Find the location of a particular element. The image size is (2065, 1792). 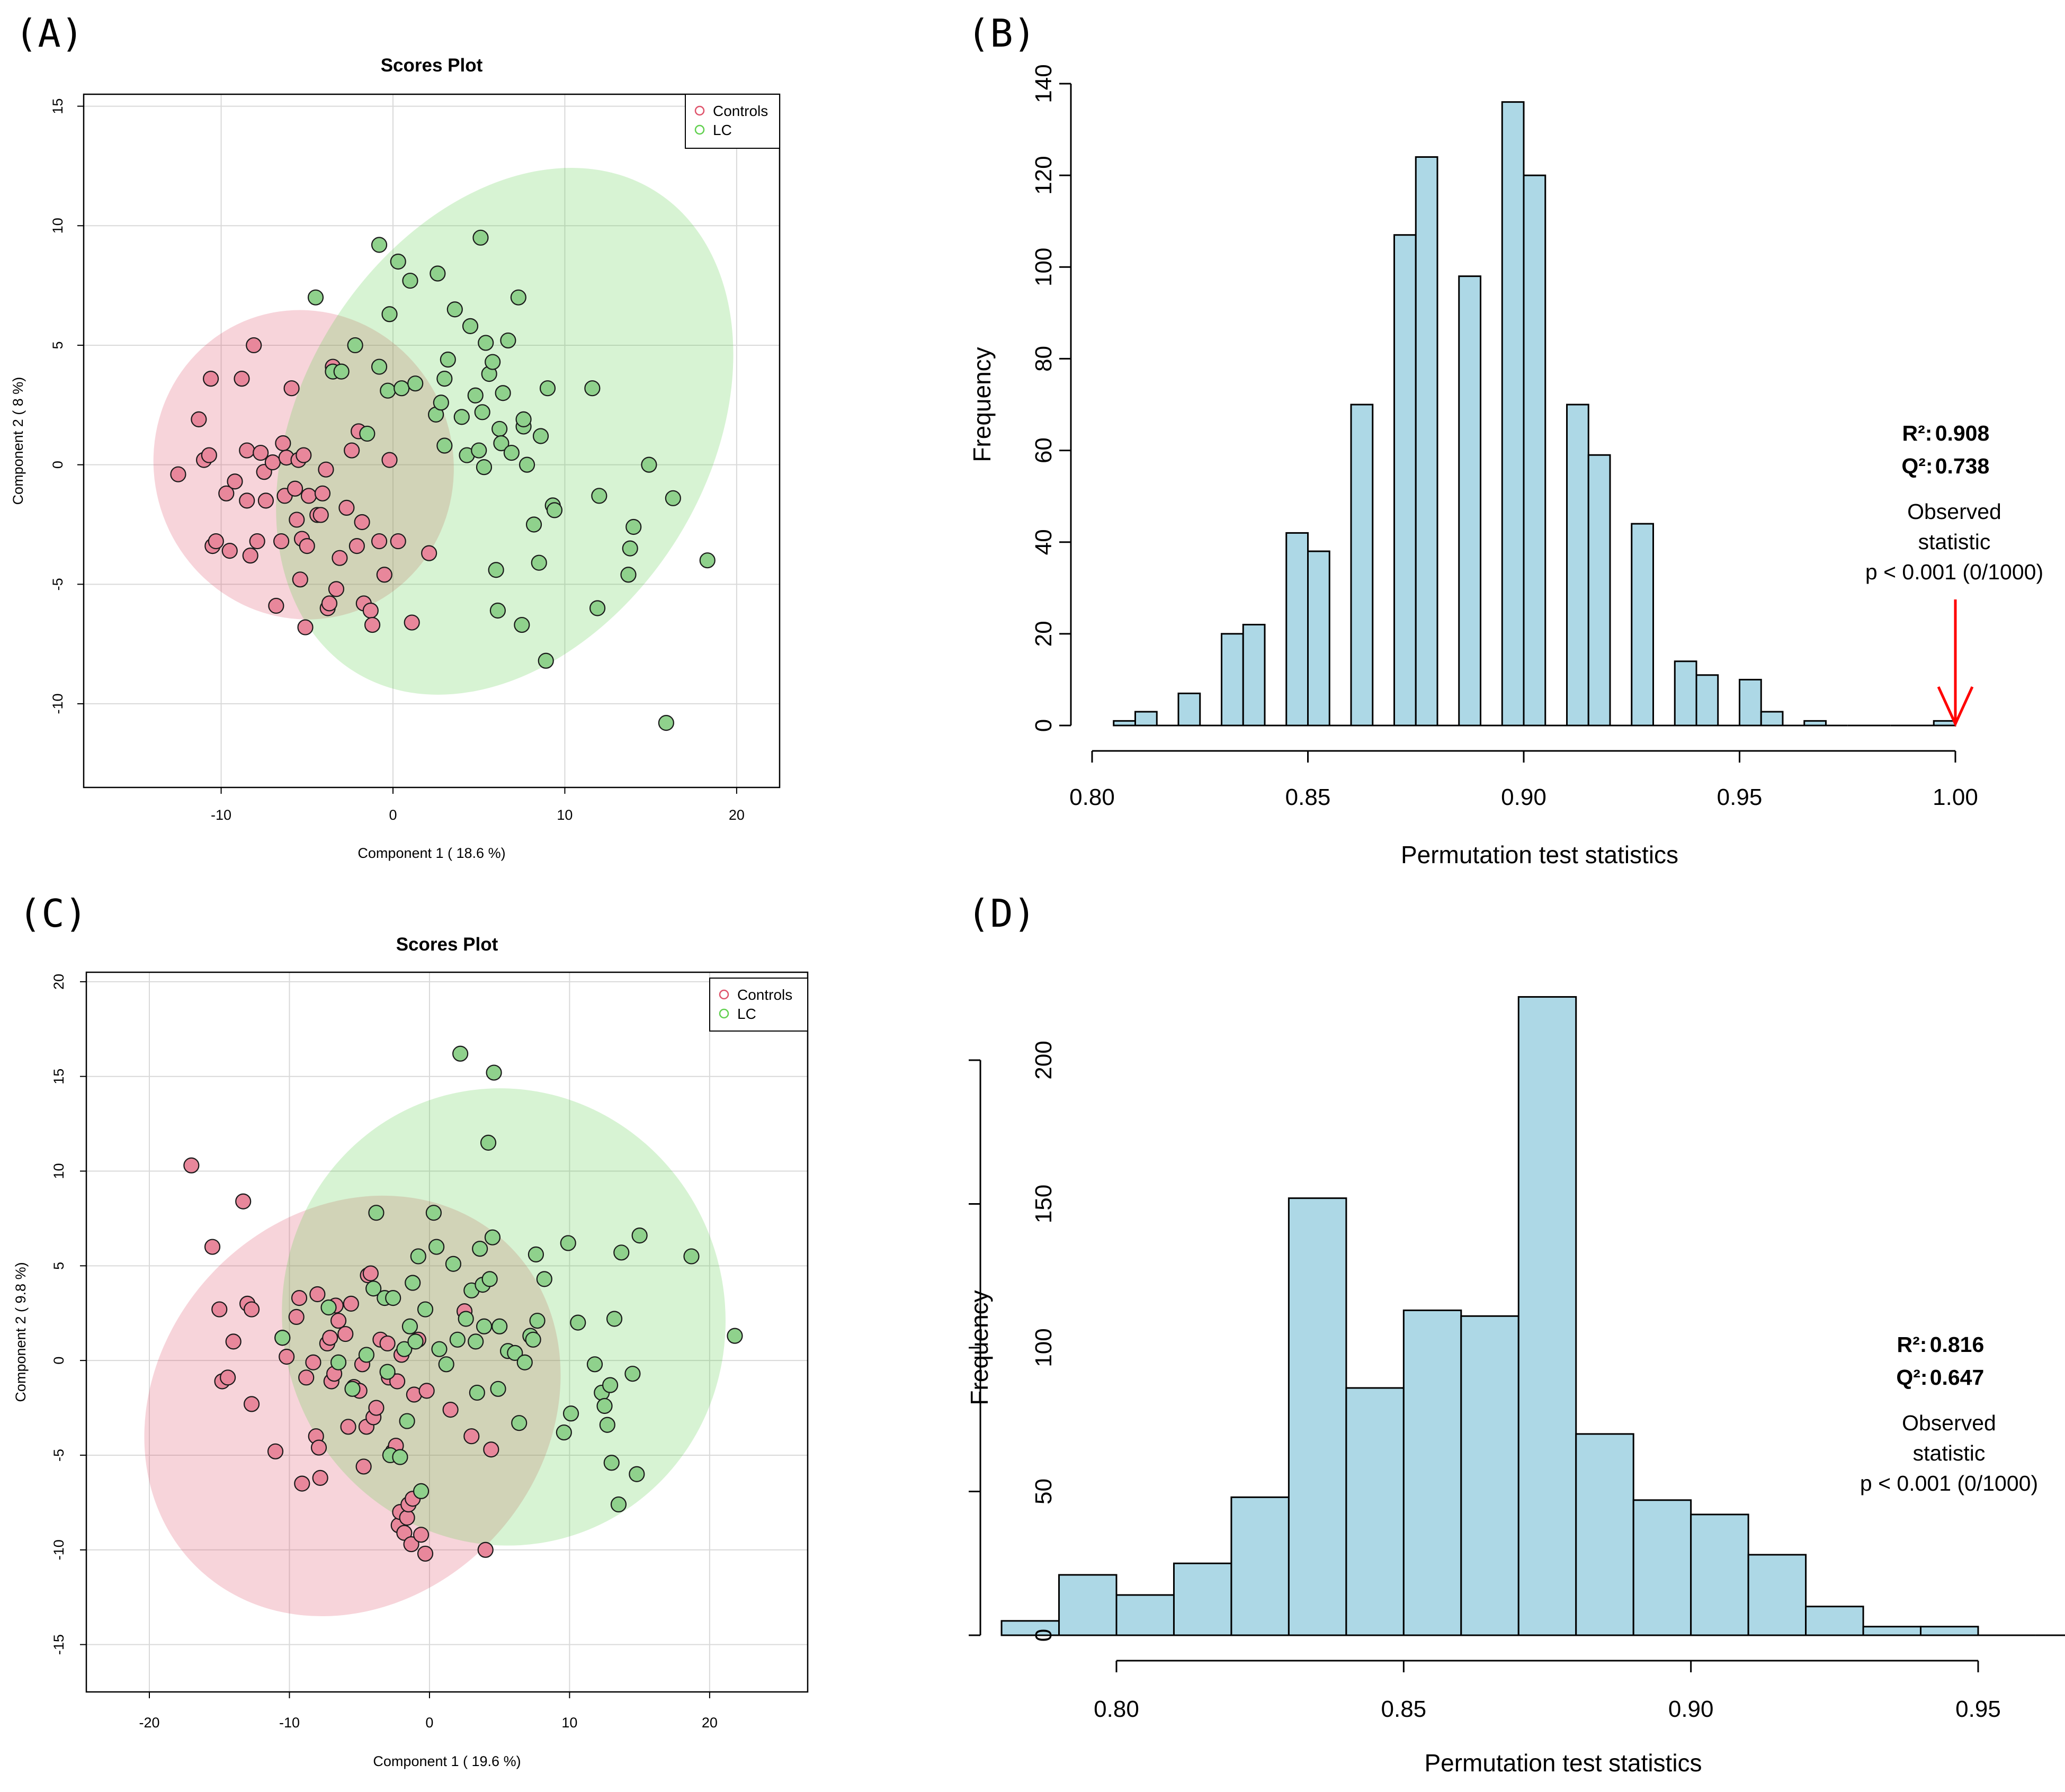

y-tick-label: 150 is located at coordinates (1044, 1204).